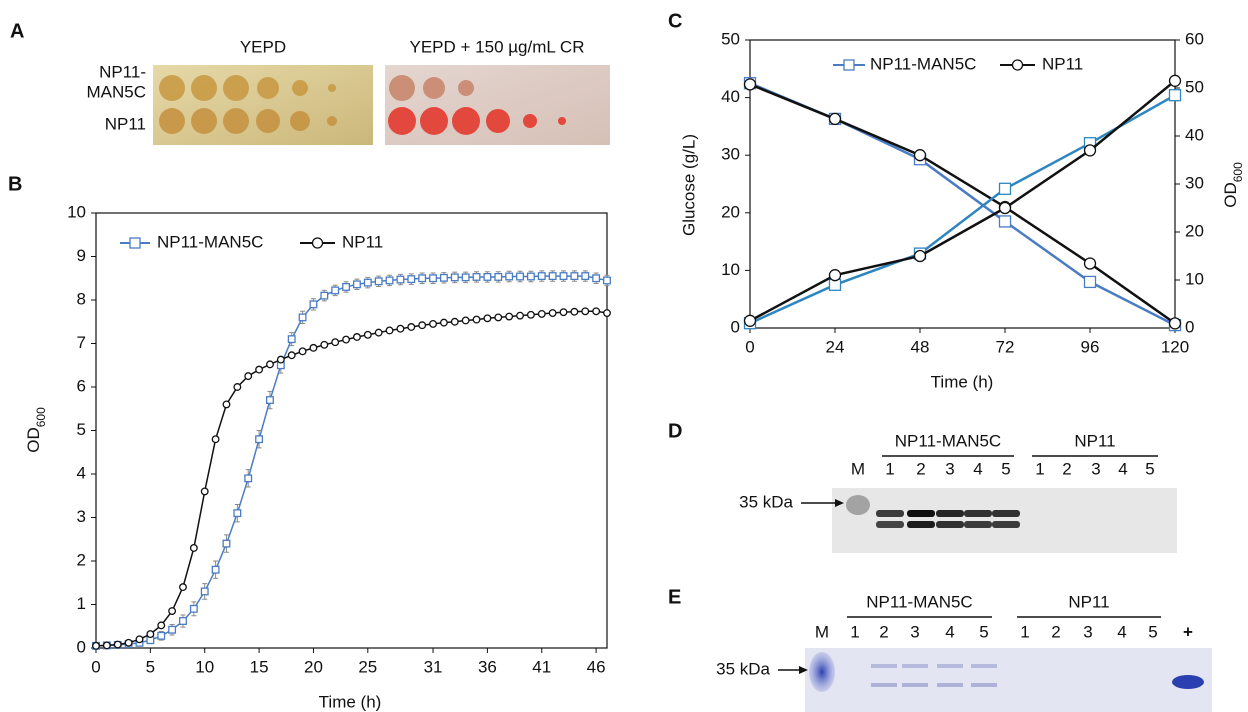 Image resolution: width=1248 pixels, height=712 pixels. I want to click on panel-letter: B, so click(15, 184).